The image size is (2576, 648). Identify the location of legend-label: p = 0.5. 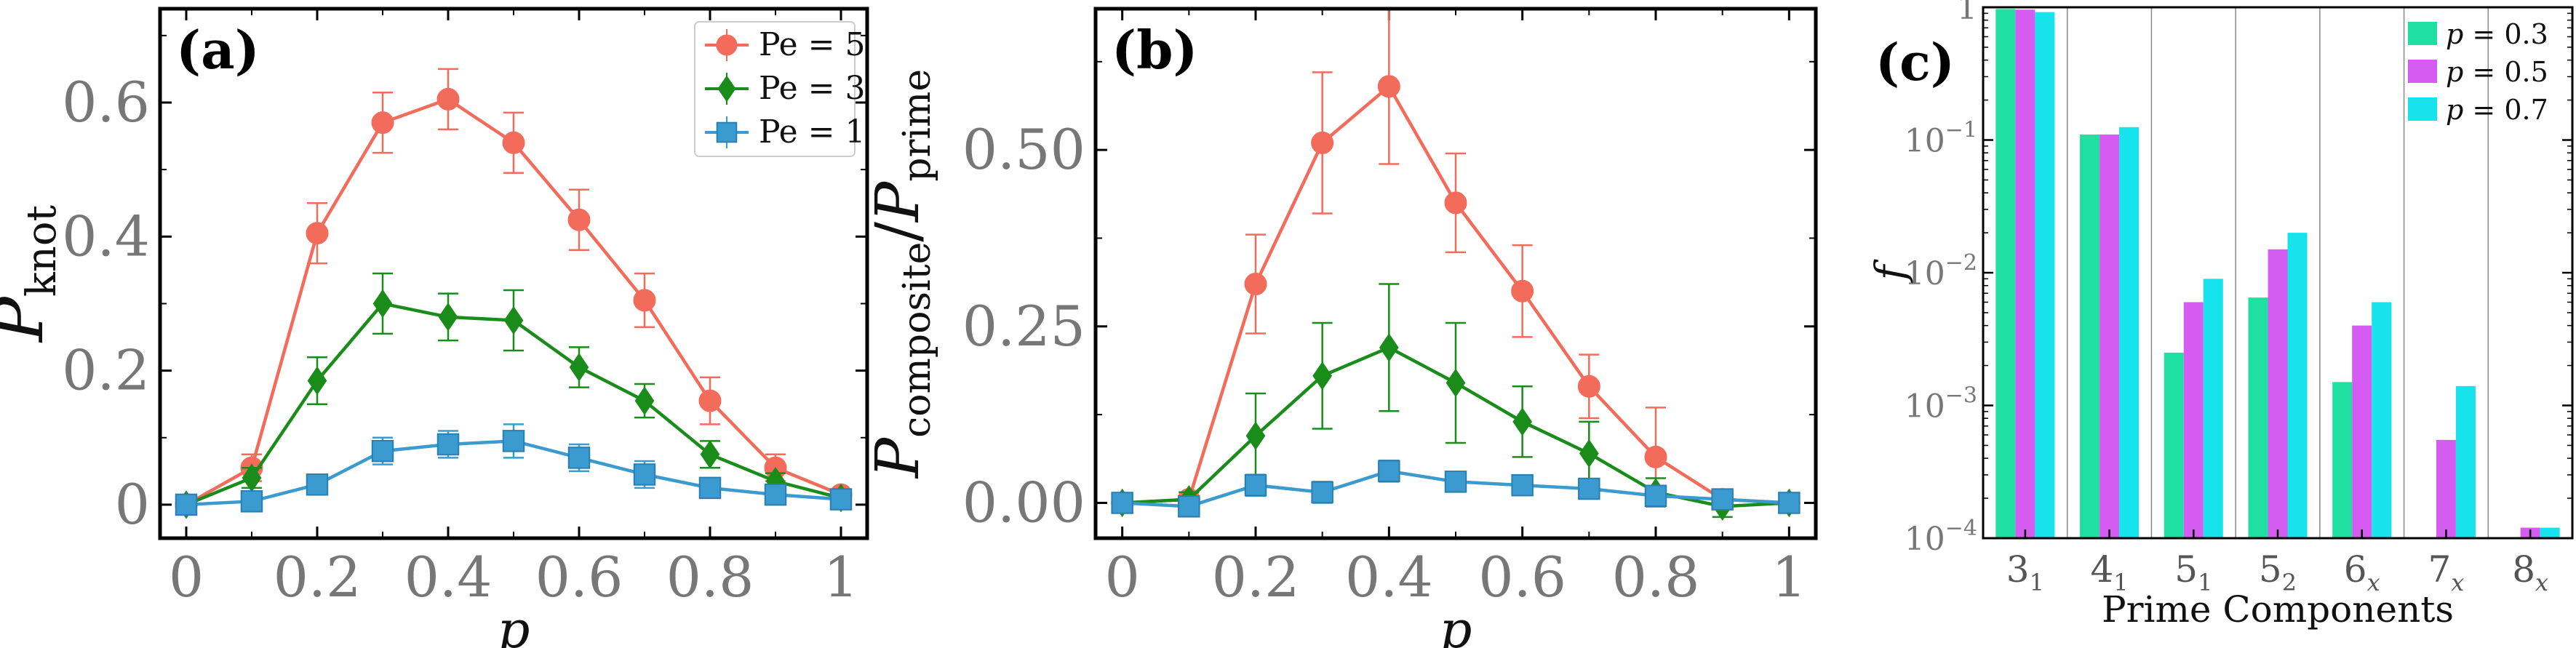
(2497, 72).